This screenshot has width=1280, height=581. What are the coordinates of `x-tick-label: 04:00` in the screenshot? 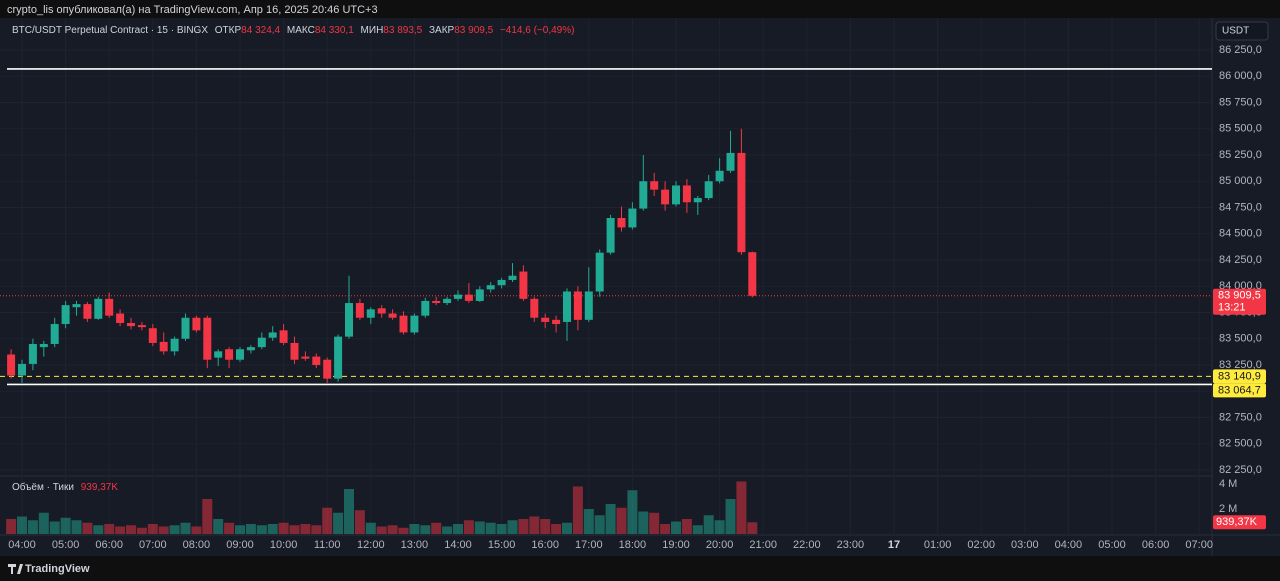 It's located at (1069, 545).